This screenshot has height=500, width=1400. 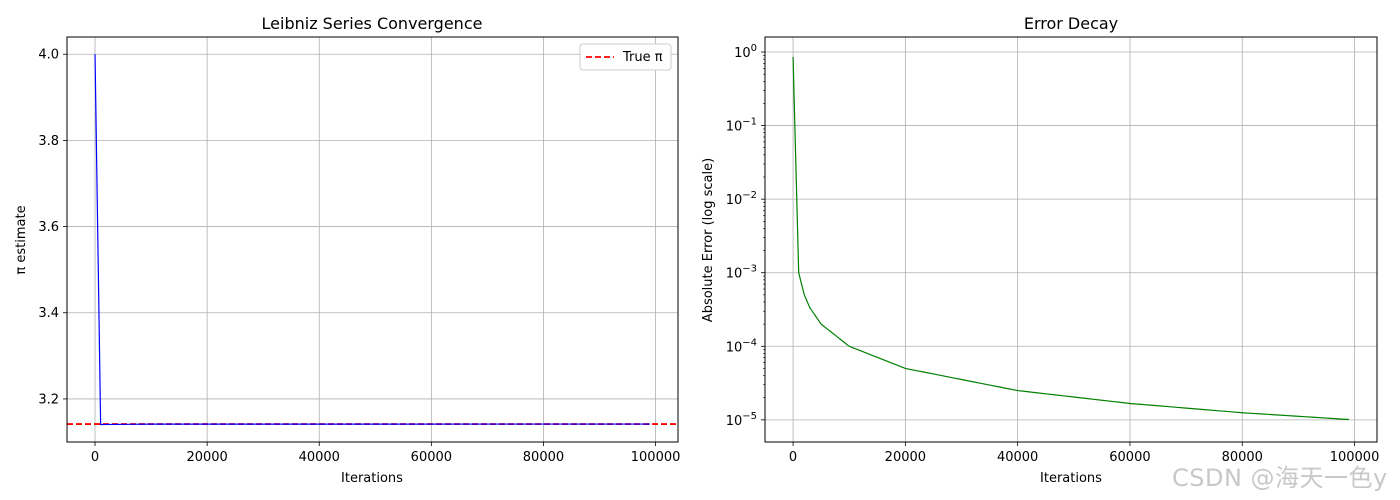 I want to click on left-y-tick-label: 3.6, so click(x=48, y=227).